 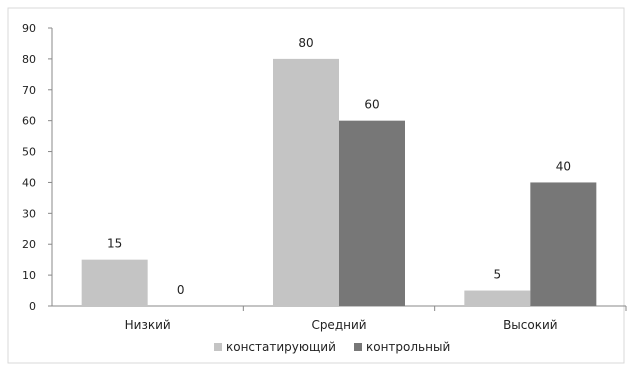 What do you see at coordinates (29, 182) in the screenshot?
I see `y-tick-label: 40` at bounding box center [29, 182].